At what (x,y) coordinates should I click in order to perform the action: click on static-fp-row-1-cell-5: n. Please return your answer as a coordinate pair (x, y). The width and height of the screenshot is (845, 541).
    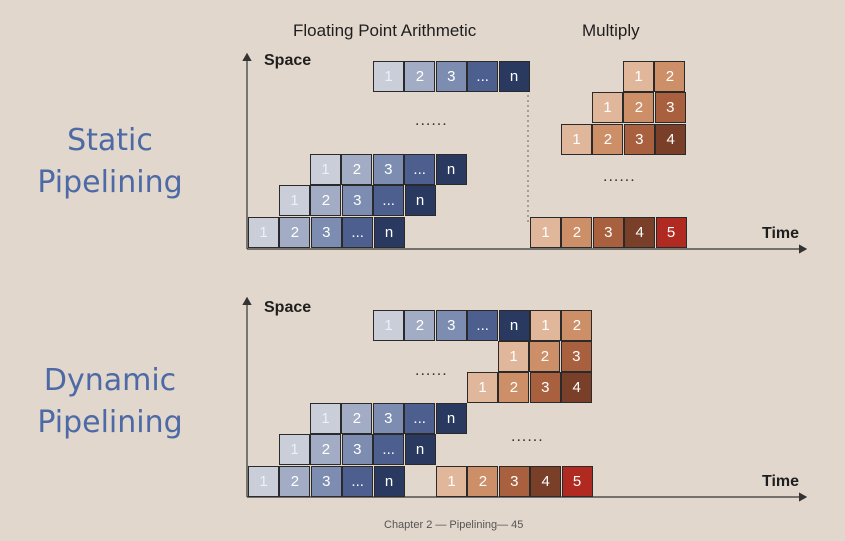
    Looking at the image, I should click on (389, 232).